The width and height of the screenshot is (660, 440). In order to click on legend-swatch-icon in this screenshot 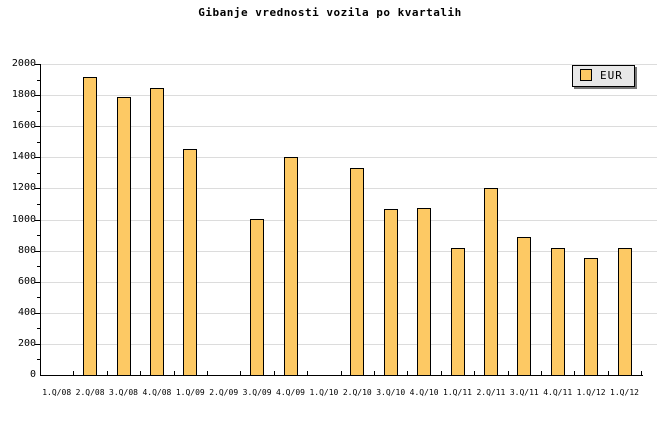, I will do `click(586, 75)`.